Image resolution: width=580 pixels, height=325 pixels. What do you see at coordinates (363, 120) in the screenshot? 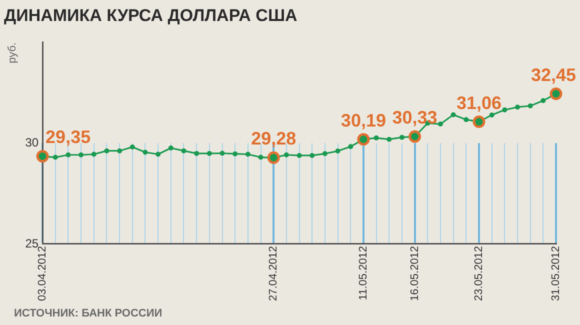
I see `data-label: 30,19` at bounding box center [363, 120].